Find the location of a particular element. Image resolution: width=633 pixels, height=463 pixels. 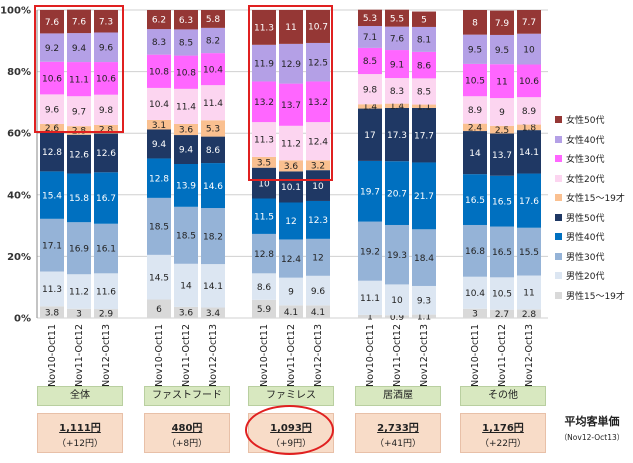

bar-value-label: 4.1 is located at coordinates (291, 313).